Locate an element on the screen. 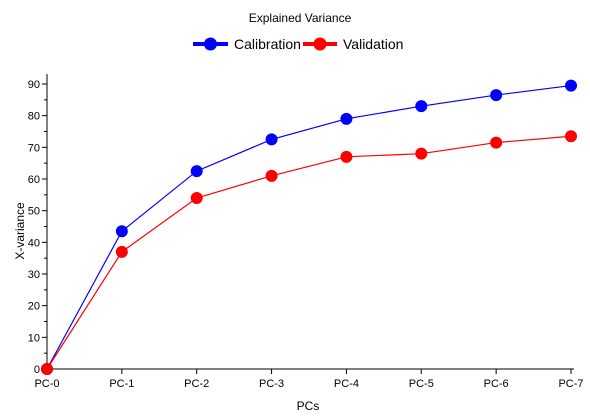  legend-validation-label: Validation is located at coordinates (373, 44).